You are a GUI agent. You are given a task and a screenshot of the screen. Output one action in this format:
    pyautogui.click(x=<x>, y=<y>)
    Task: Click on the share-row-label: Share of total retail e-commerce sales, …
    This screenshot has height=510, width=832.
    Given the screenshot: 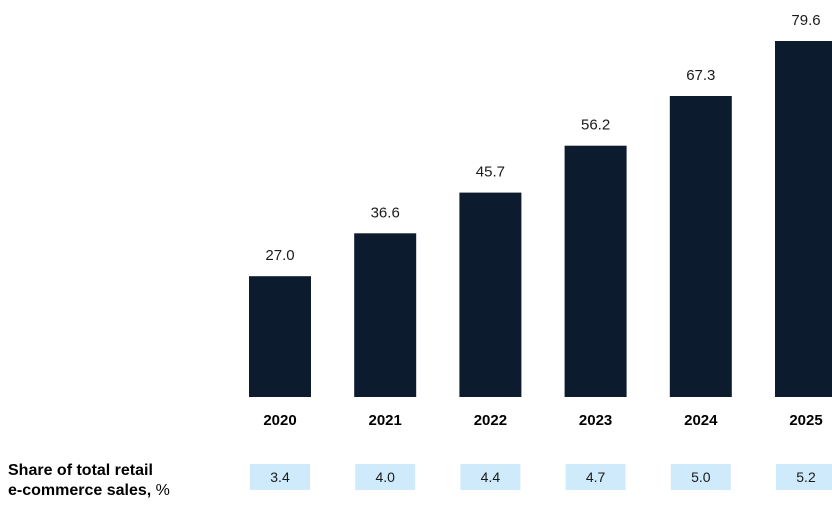 What is the action you would take?
    pyautogui.click(x=123, y=481)
    